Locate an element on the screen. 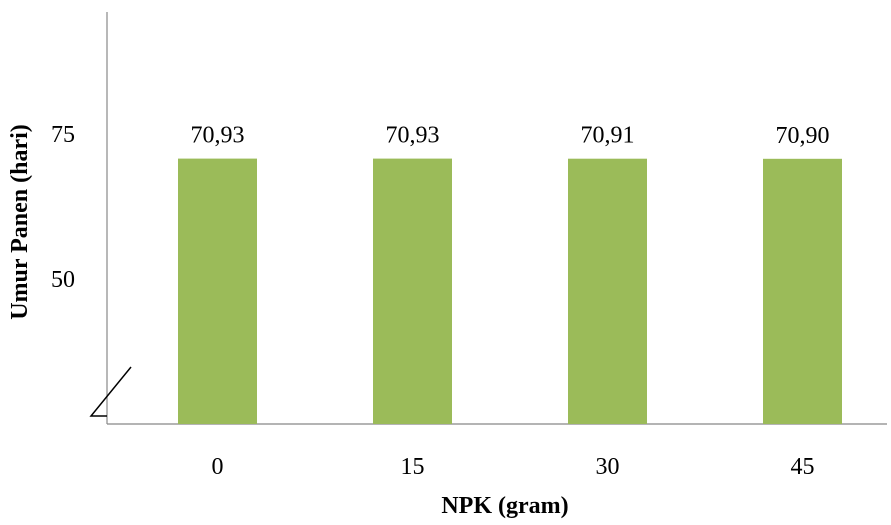 This screenshot has height=525, width=891. data-label-45: 70,90 is located at coordinates (803, 136).